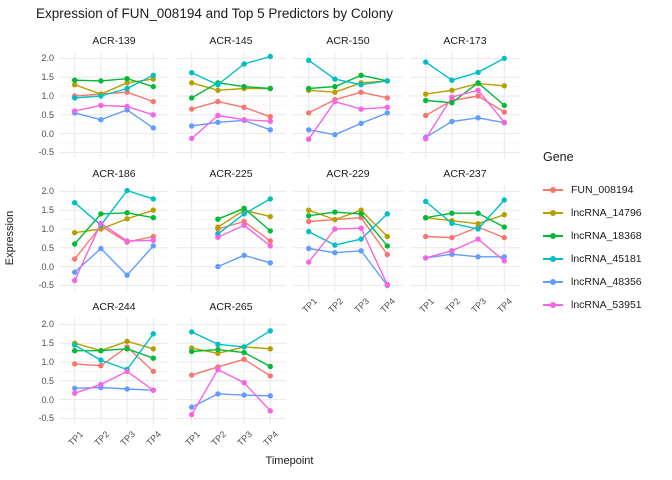 This screenshot has width=672, height=480. Describe the element at coordinates (479, 305) in the screenshot. I see `x-axis-tick-label: TP3` at that location.